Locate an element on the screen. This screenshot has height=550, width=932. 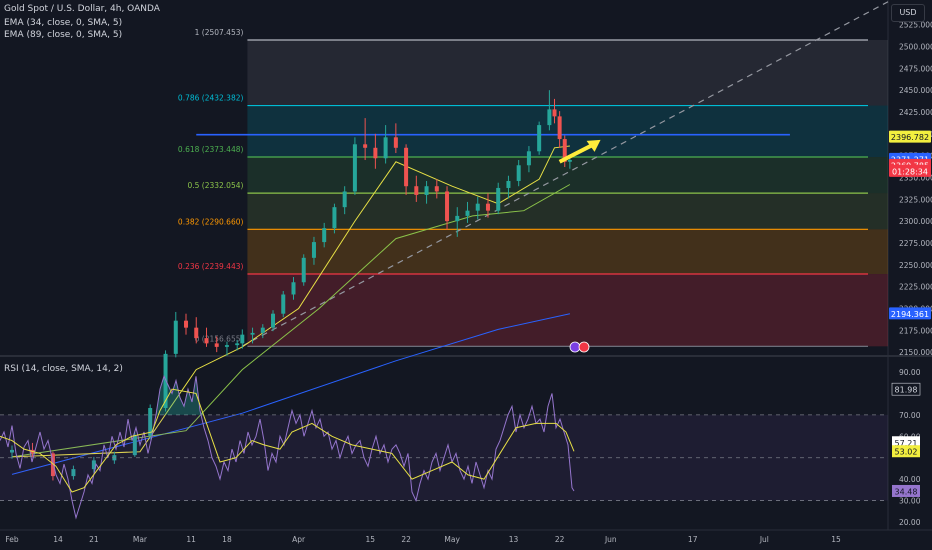
fib-level-label: 0.786 (2432.382) is located at coordinates (211, 98).